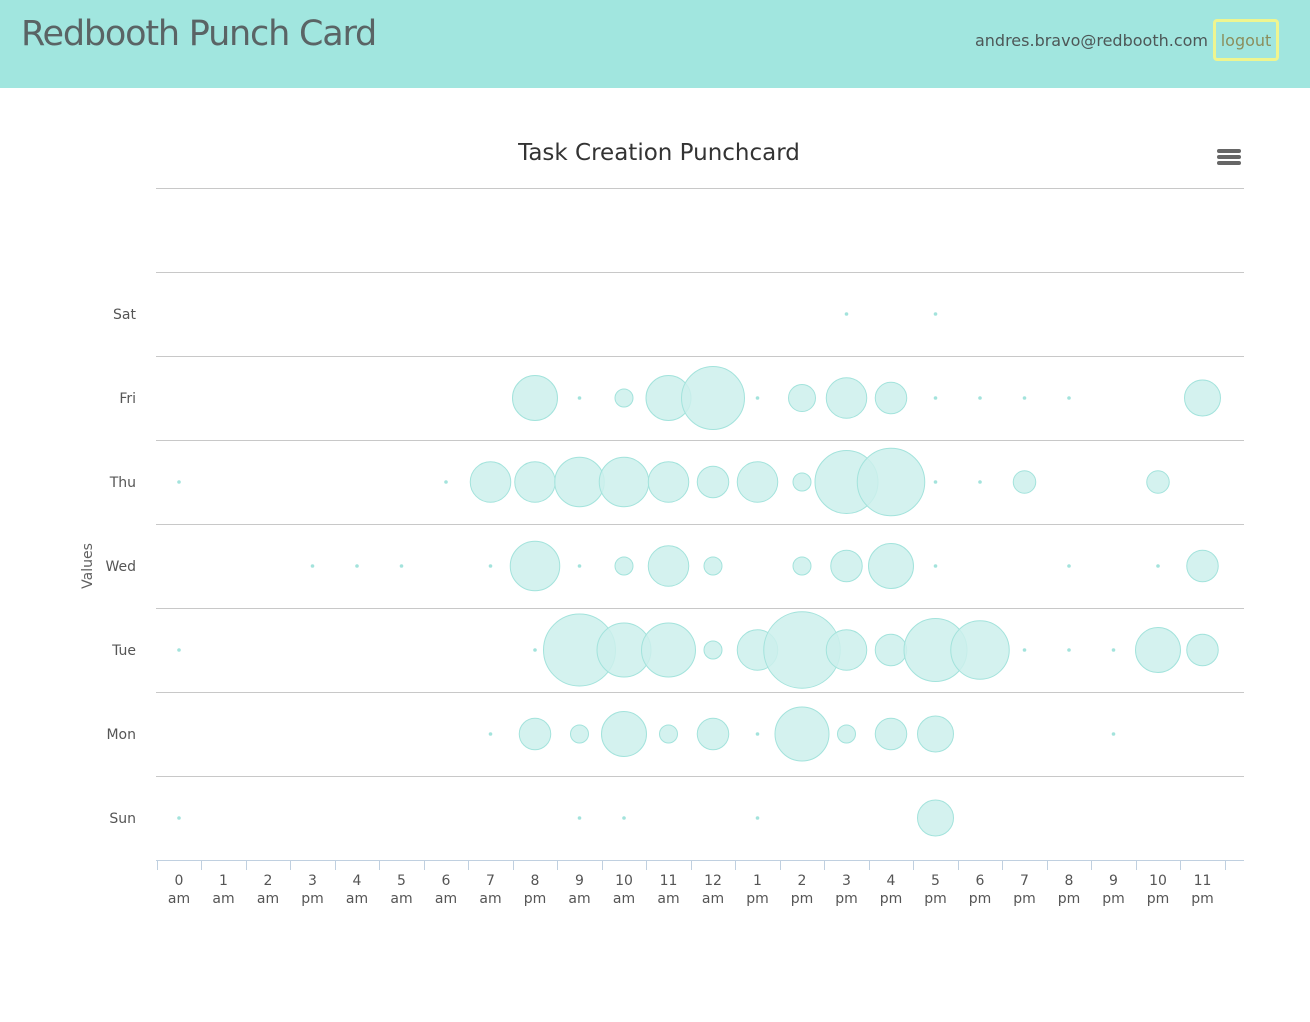  Describe the element at coordinates (579, 890) in the screenshot. I see `x-tick-label: 9 am` at that location.